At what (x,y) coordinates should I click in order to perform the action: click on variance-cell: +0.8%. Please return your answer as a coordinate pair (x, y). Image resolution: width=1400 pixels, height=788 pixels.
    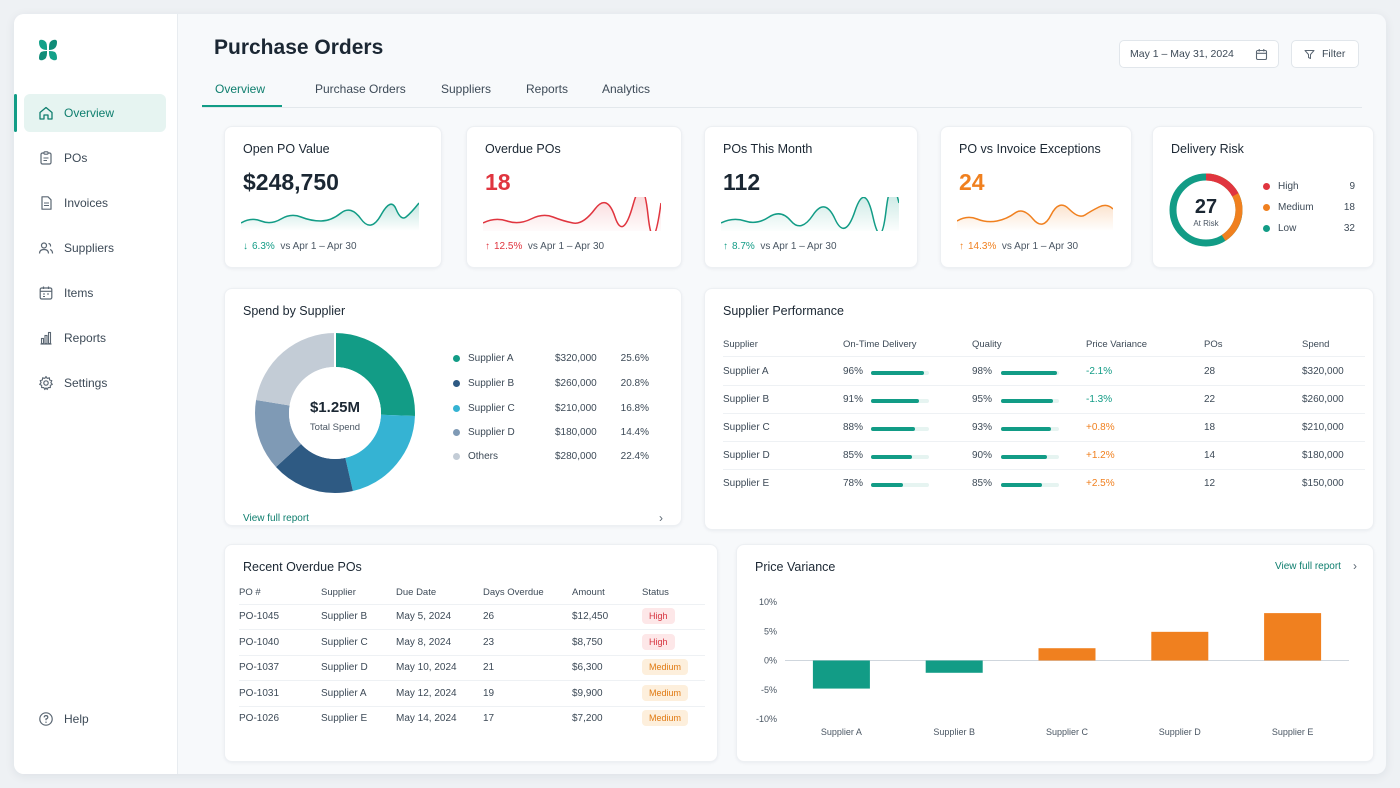
    Looking at the image, I should click on (1100, 427).